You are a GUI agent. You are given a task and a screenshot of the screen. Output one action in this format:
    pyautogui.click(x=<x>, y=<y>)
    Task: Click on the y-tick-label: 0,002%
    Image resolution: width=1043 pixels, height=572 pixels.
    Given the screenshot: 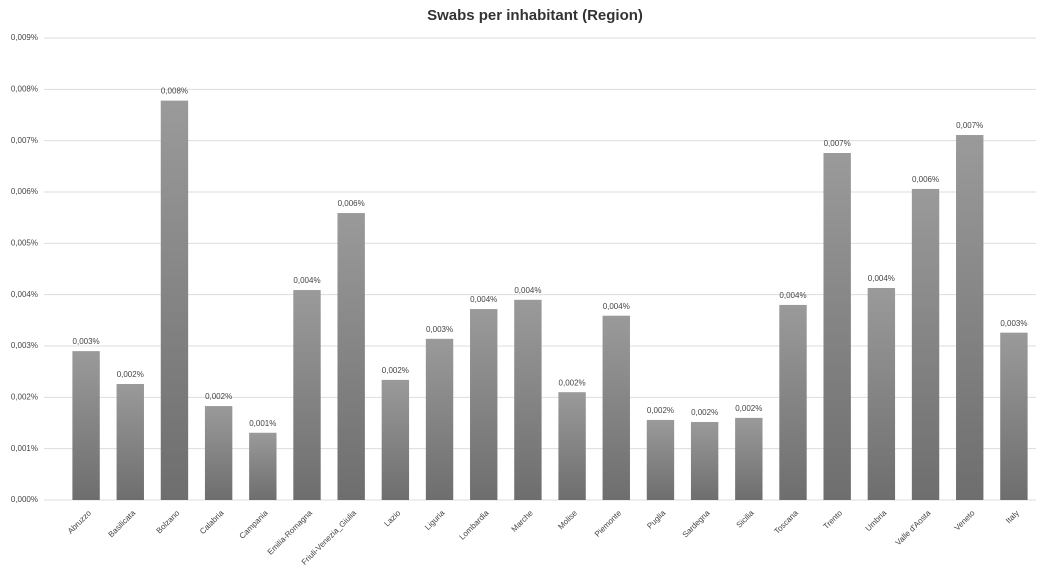 What is the action you would take?
    pyautogui.click(x=24, y=396)
    